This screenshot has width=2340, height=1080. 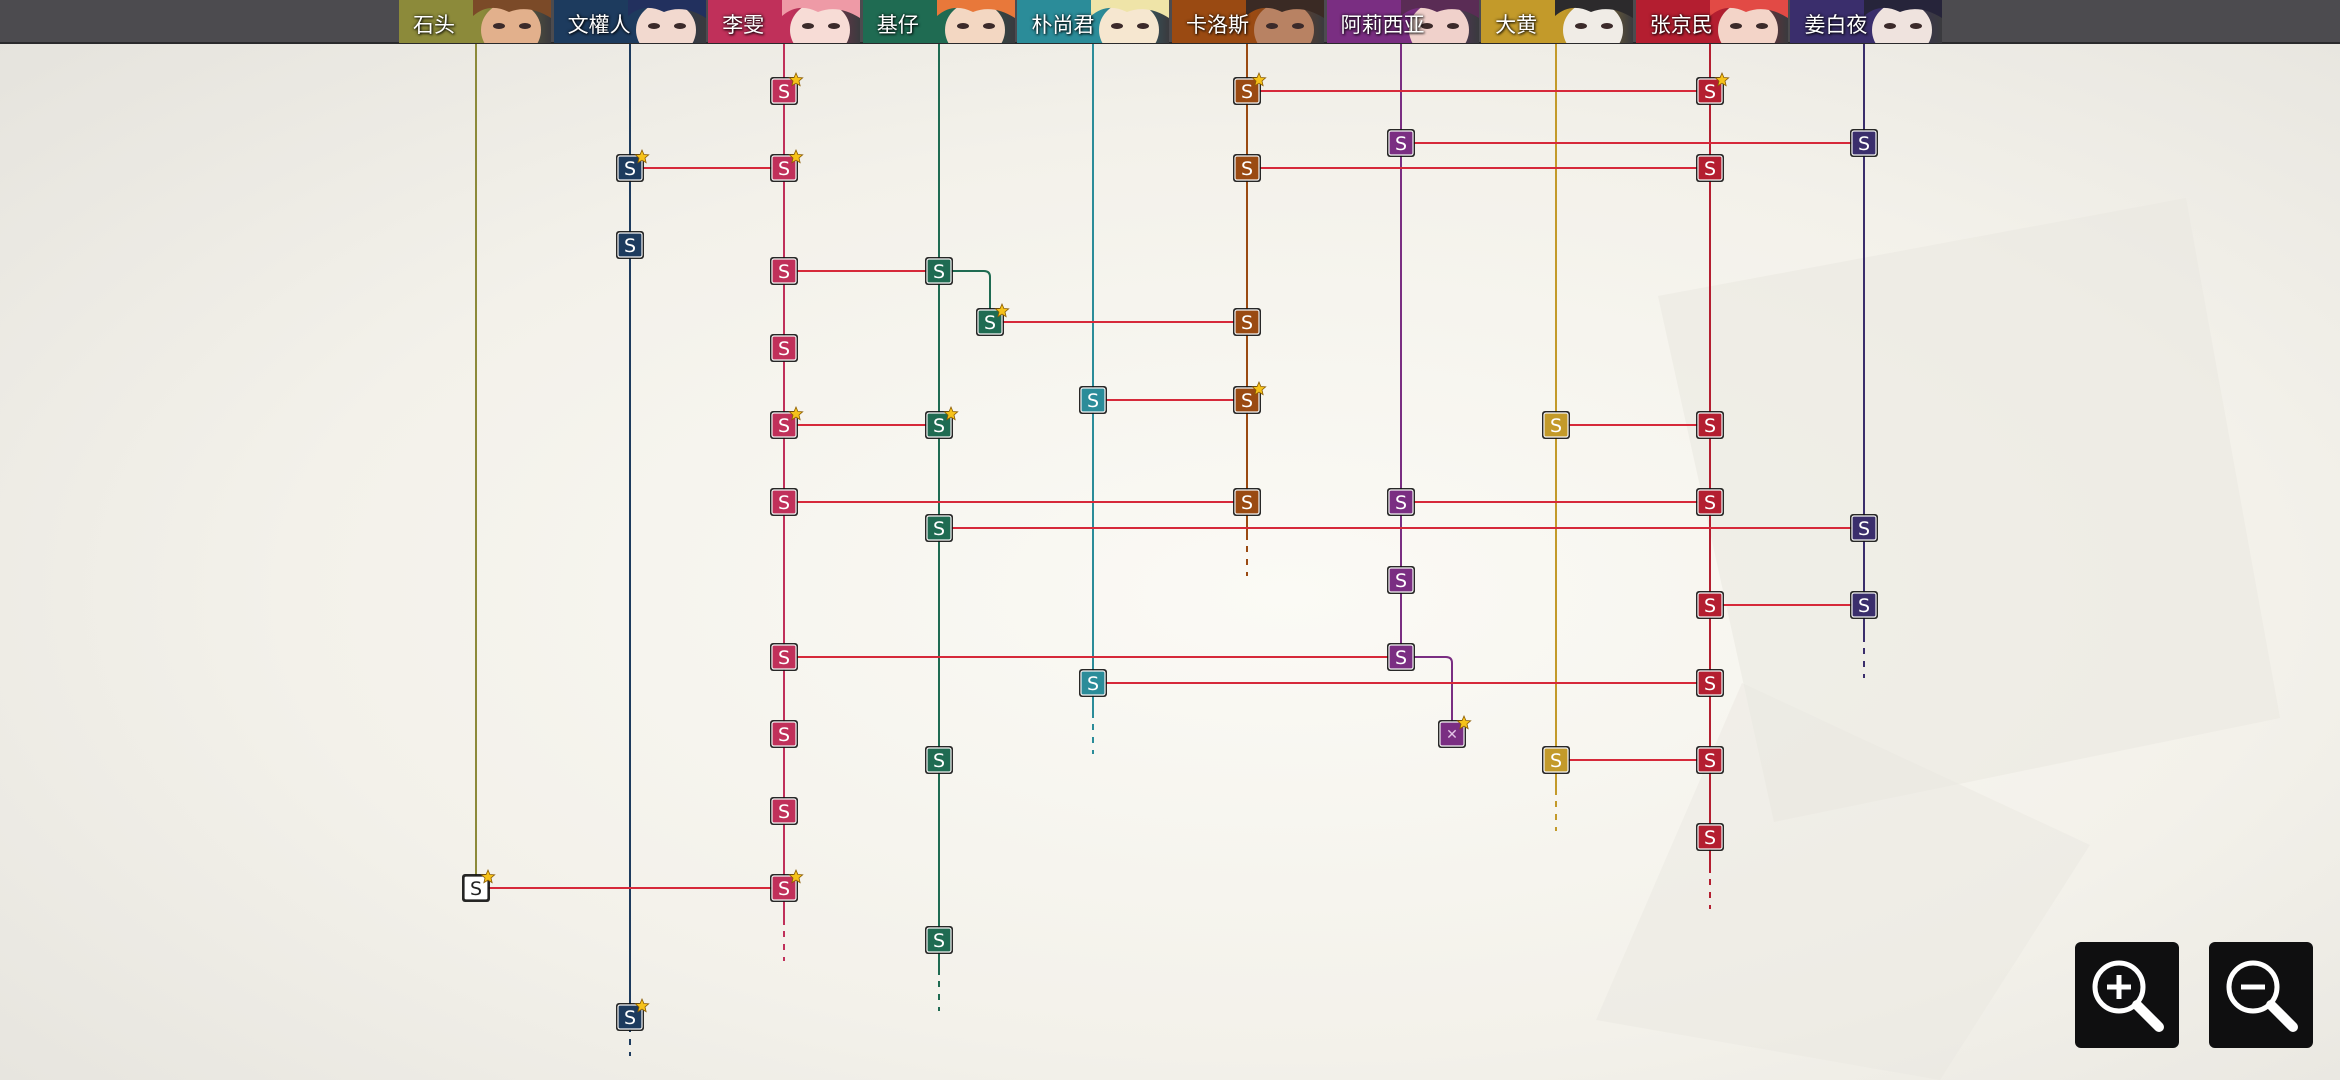 I want to click on character-tab-zhangjingmin: 张京民, so click(x=1711, y=21).